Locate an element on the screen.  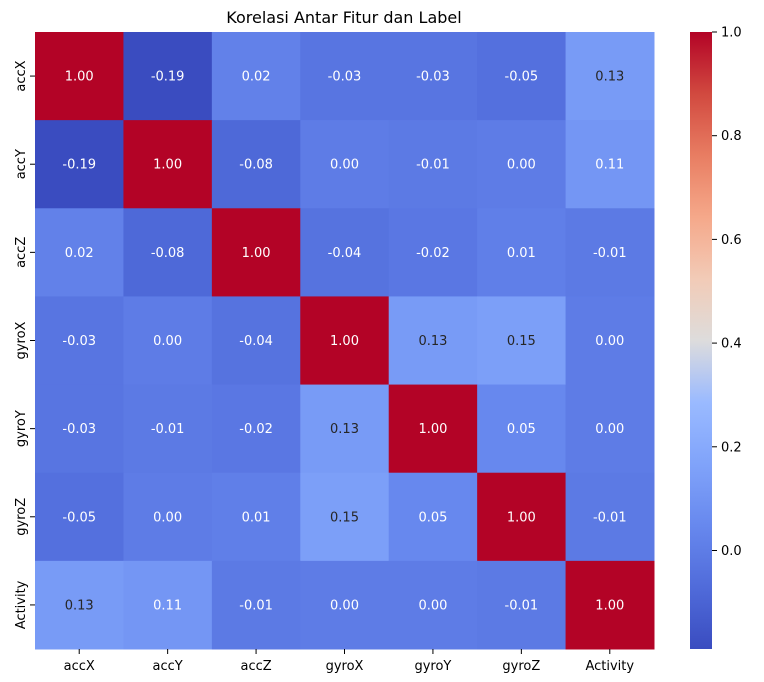
cell-label-accZ-Activity: -0.01 is located at coordinates (610, 253).